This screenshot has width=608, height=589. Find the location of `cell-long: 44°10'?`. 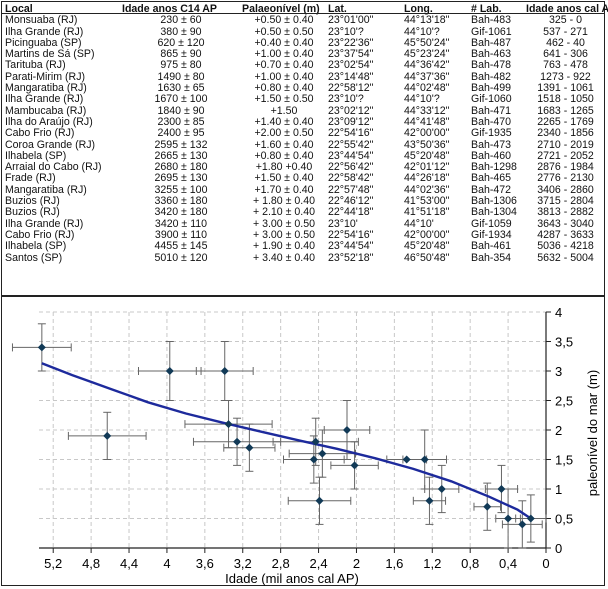

cell-long: 44°10'? is located at coordinates (422, 31).